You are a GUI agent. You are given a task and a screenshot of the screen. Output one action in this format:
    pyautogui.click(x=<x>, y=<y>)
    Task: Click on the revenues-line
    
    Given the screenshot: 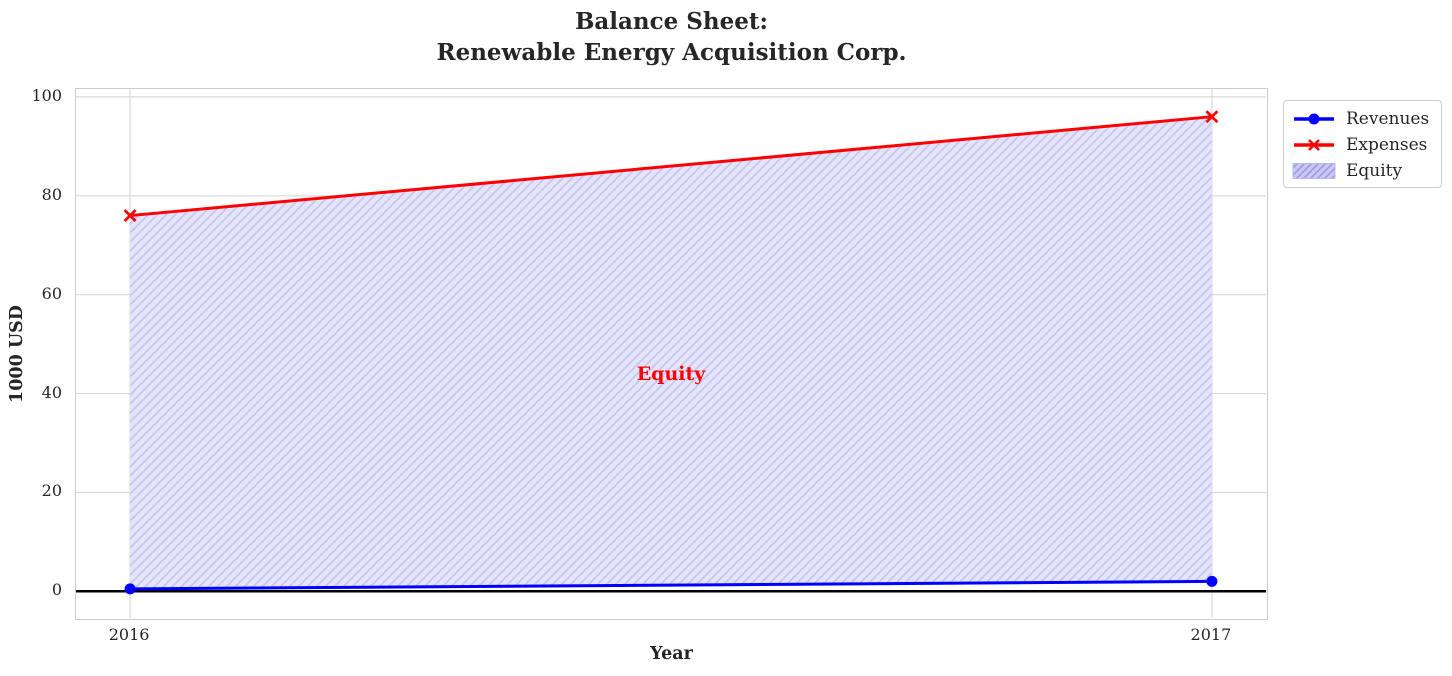 What is the action you would take?
    pyautogui.click(x=671, y=585)
    